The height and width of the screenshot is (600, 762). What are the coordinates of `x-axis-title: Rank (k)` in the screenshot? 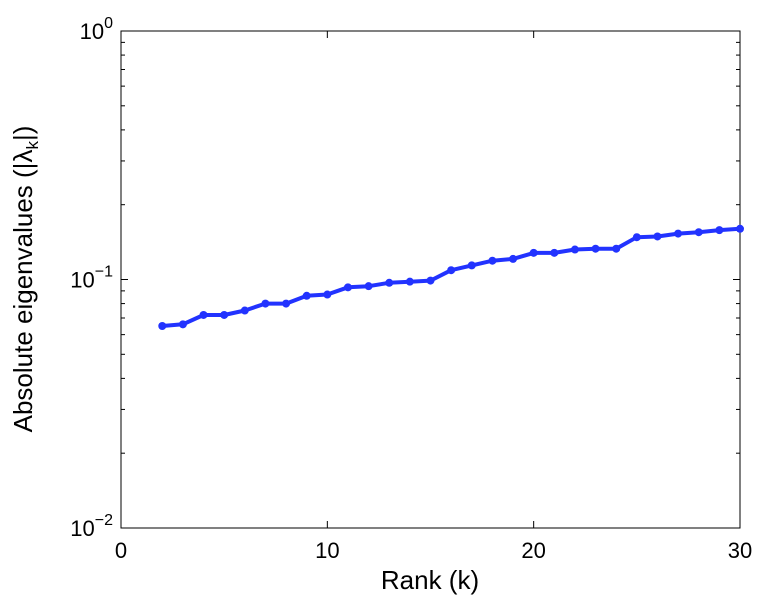 It's located at (430, 580).